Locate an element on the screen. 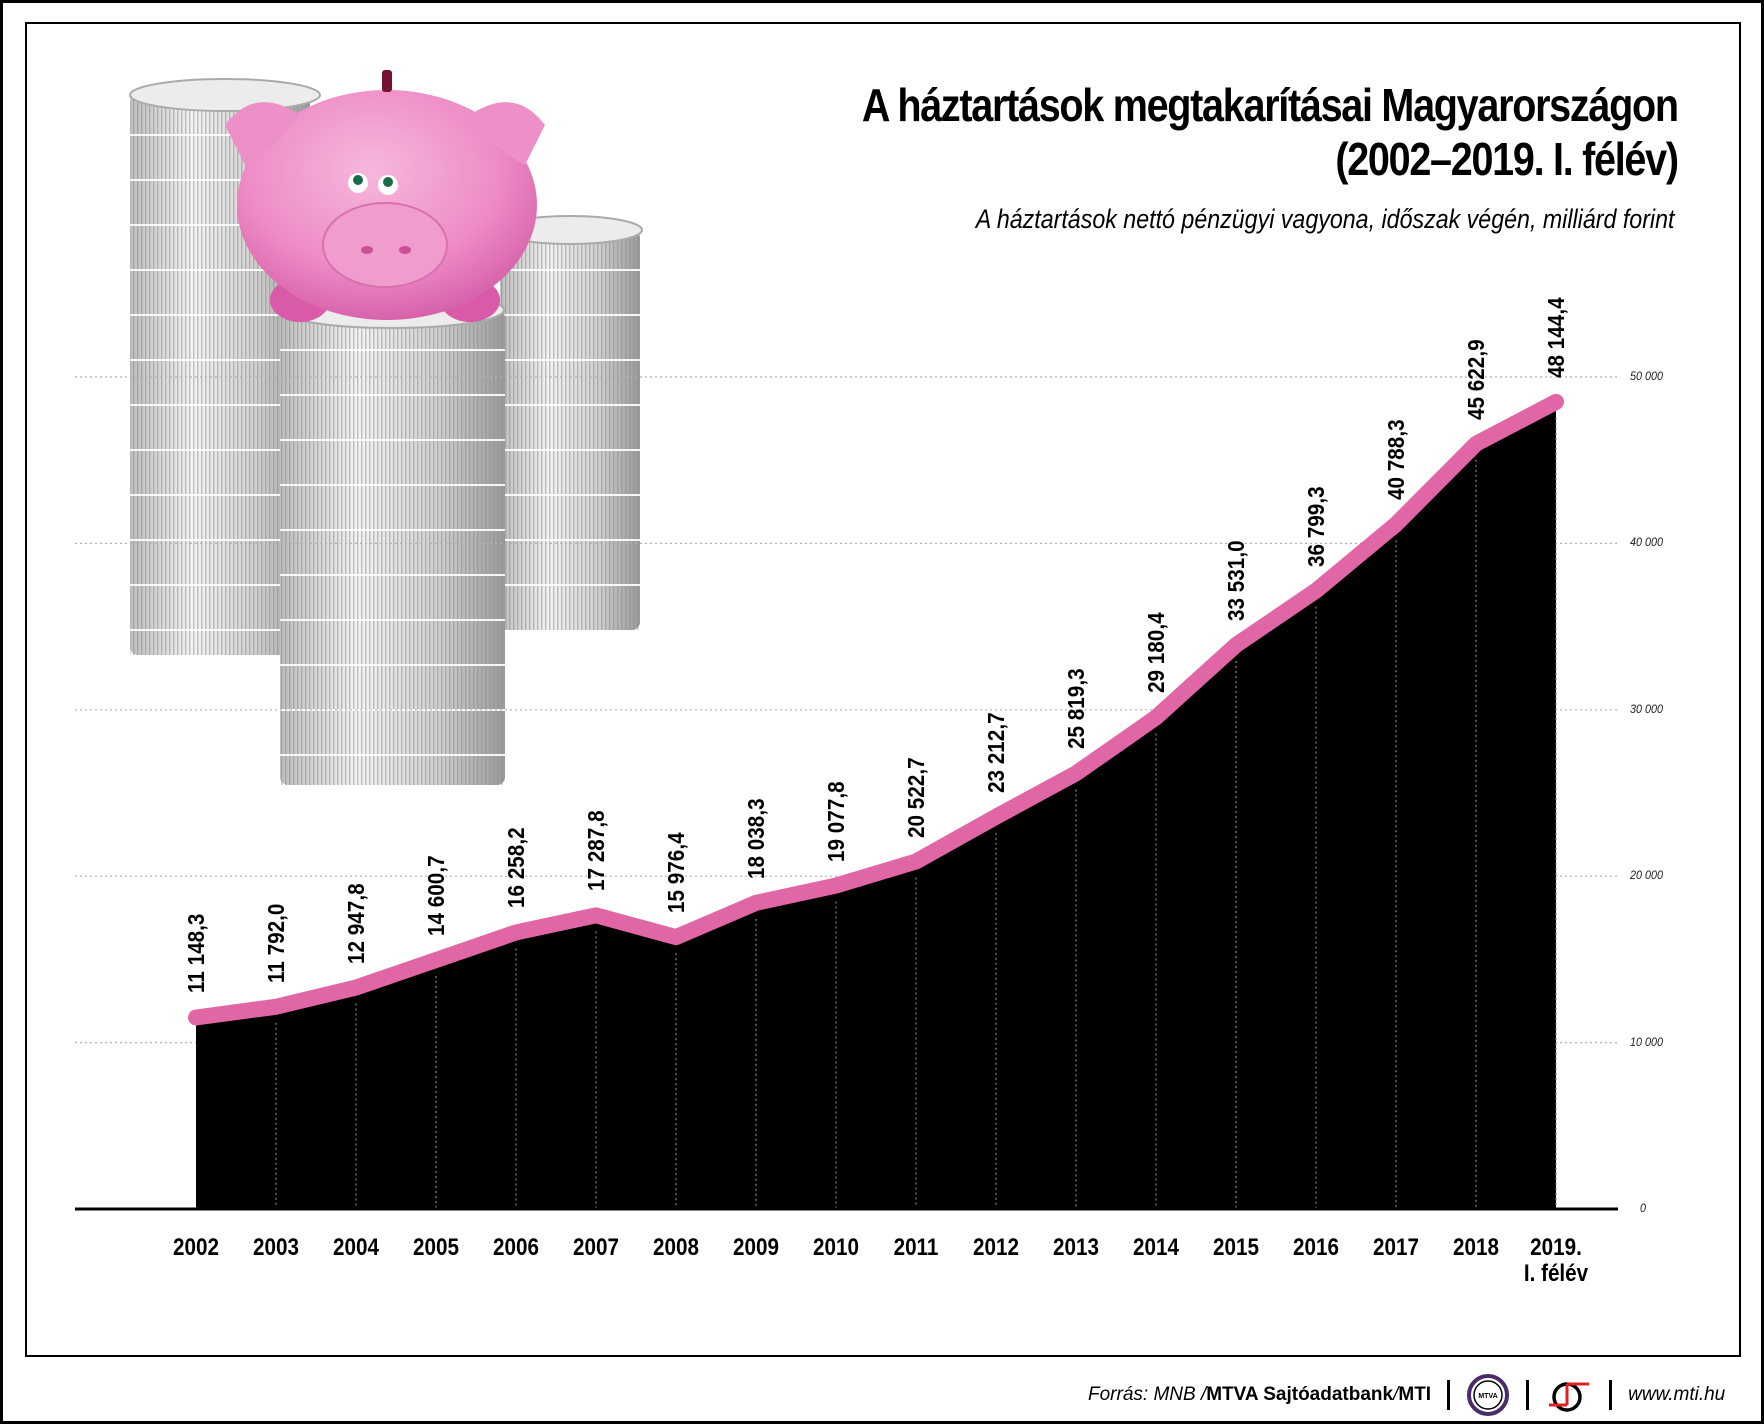  x-tick-label: 2016 is located at coordinates (1316, 1247).